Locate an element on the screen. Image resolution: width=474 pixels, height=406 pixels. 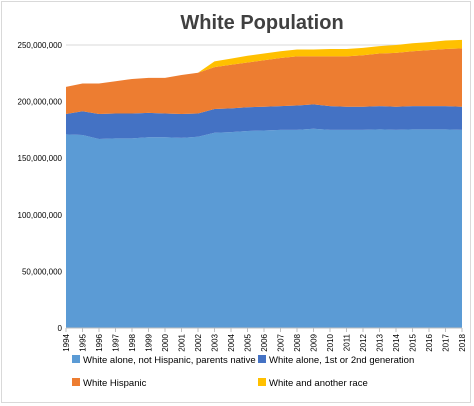
x-tick-label: 2017 is located at coordinates (446, 342).